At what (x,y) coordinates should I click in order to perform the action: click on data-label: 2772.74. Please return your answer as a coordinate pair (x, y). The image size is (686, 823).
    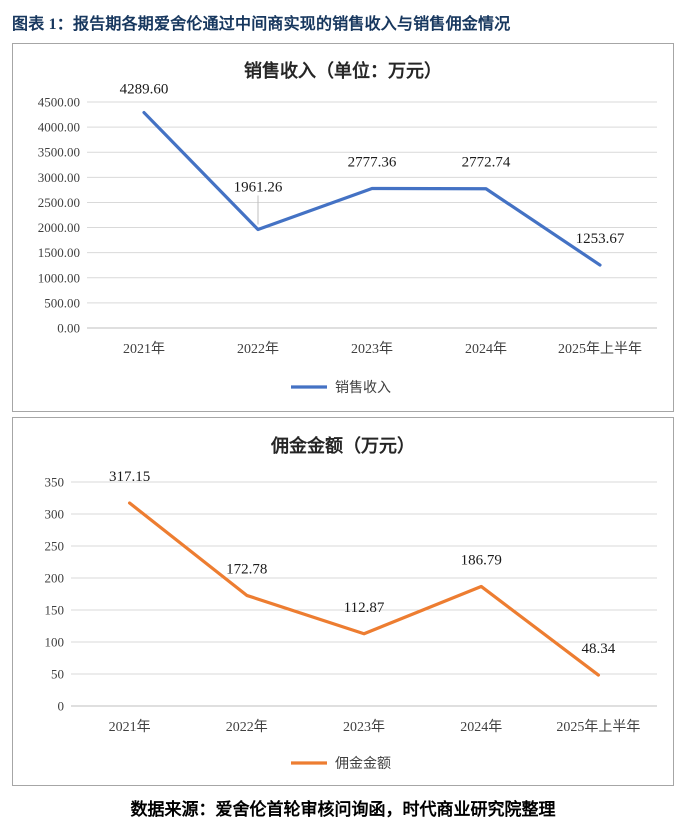
    Looking at the image, I should click on (486, 163).